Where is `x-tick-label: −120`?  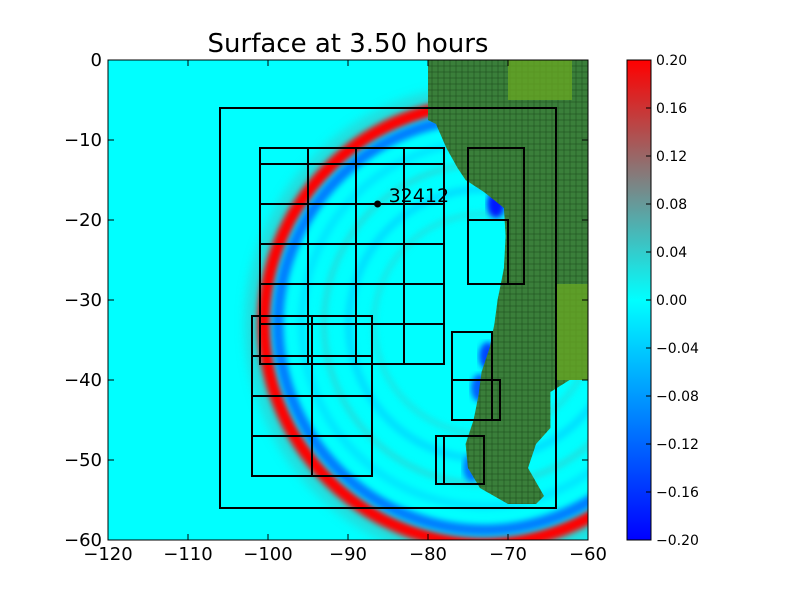 x-tick-label: −120 is located at coordinates (107, 554).